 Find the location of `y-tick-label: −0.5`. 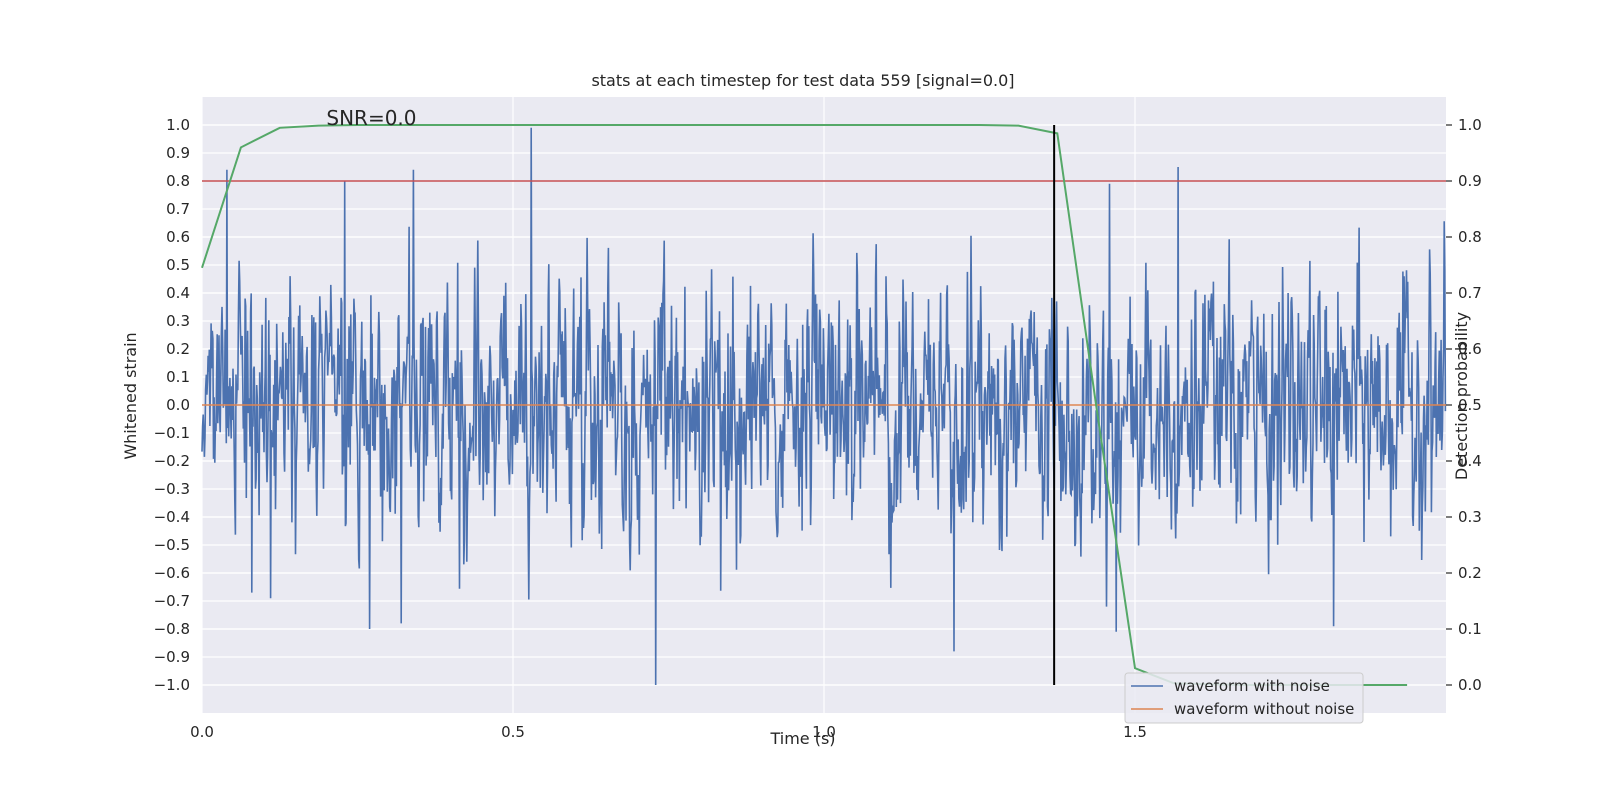

y-tick-label: −0.5 is located at coordinates (172, 545).